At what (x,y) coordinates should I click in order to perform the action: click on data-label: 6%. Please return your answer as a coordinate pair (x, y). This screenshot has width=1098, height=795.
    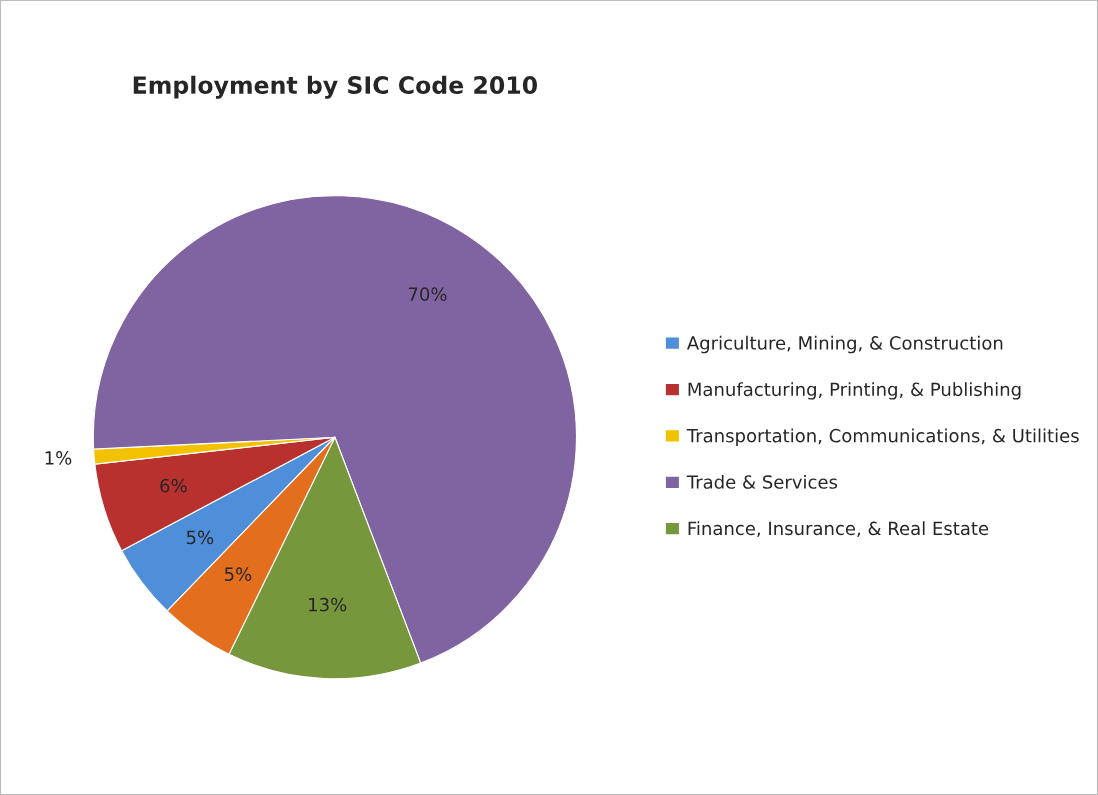
    Looking at the image, I should click on (173, 485).